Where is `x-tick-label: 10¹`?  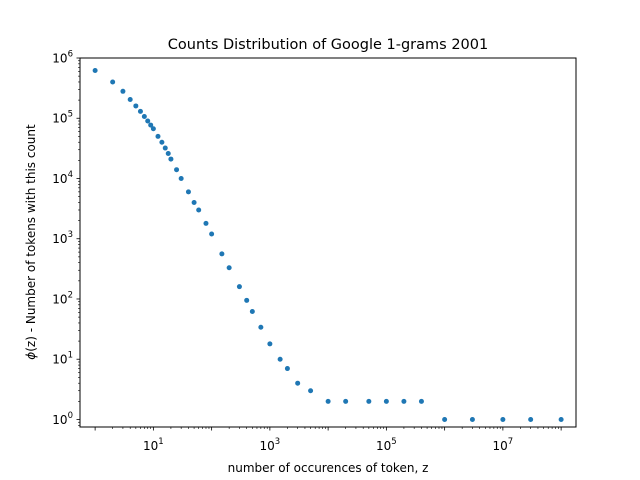 x-tick-label: 10¹ is located at coordinates (153, 445).